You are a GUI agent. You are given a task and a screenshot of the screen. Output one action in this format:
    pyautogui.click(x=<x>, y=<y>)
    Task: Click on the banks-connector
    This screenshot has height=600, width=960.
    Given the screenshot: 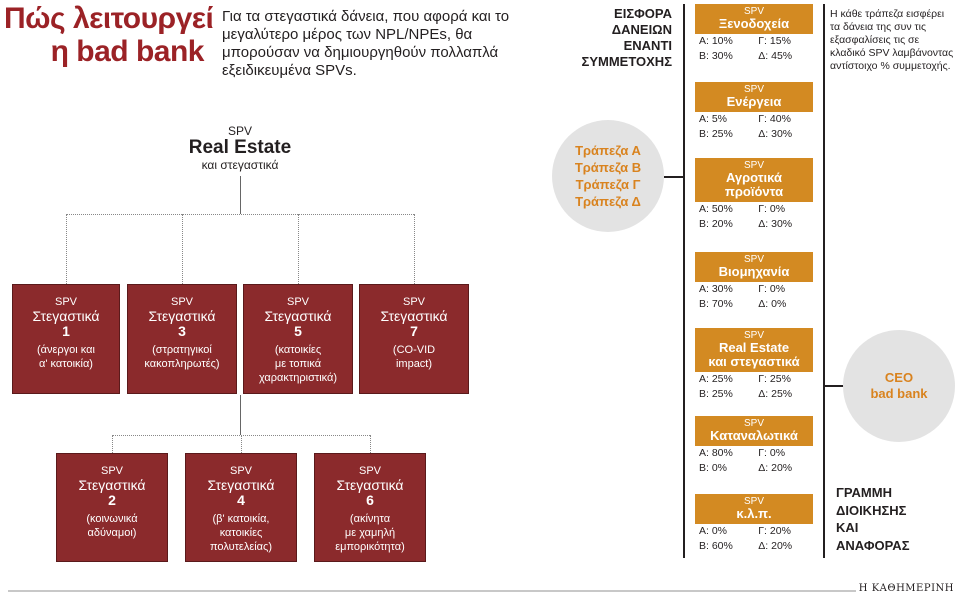 What is the action you would take?
    pyautogui.click(x=674, y=177)
    